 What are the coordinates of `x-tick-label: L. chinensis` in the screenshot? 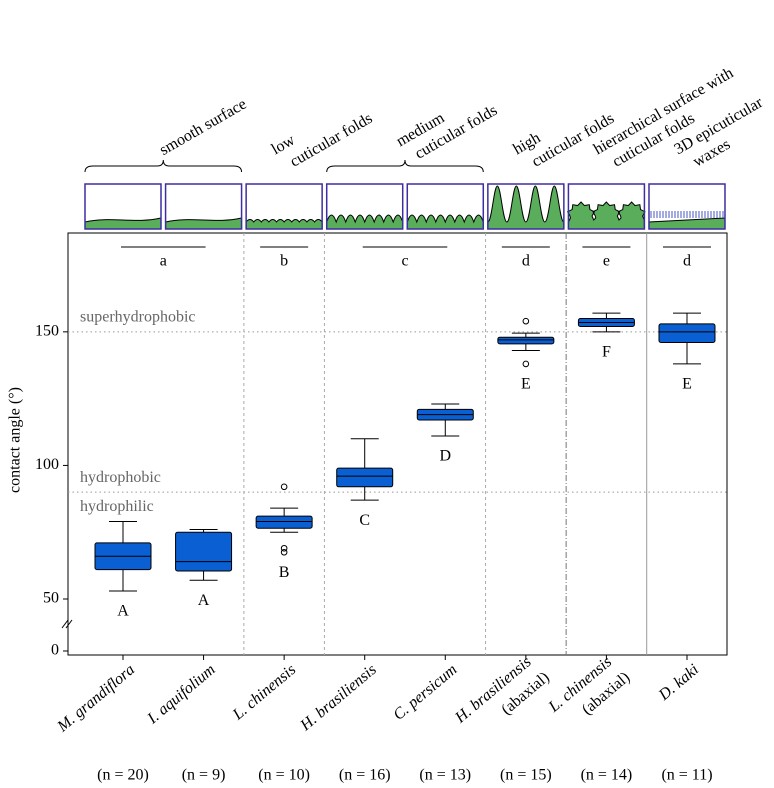 It's located at (264, 692).